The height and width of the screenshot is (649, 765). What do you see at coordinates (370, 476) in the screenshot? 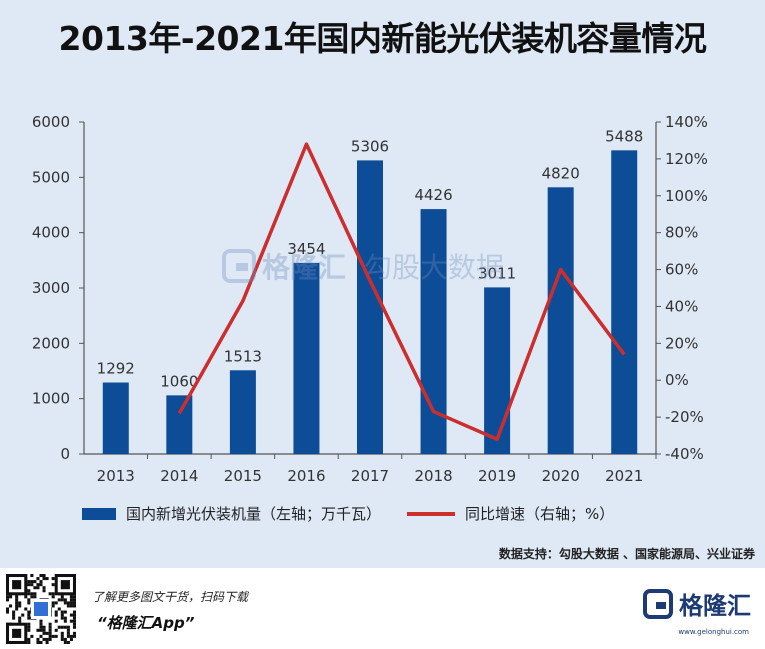
I see `x-tick-label: 2017` at bounding box center [370, 476].